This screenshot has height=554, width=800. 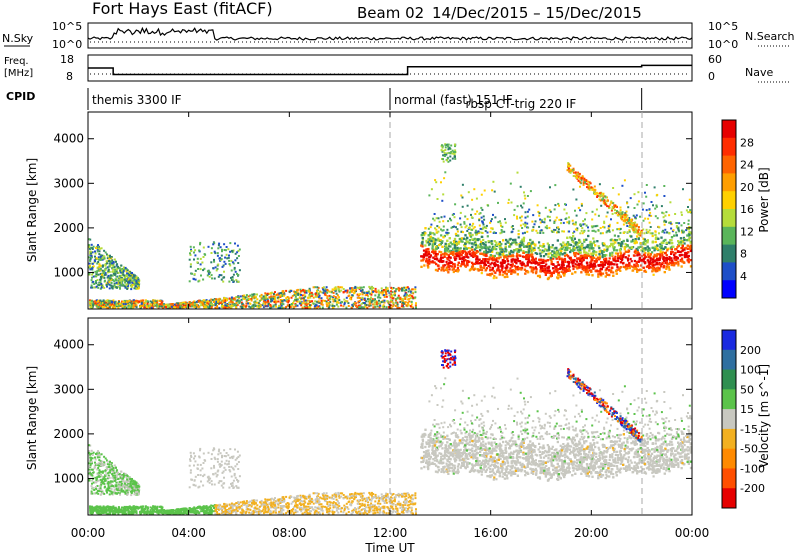 I want to click on freq-tick-top: 18, so click(x=67, y=59).